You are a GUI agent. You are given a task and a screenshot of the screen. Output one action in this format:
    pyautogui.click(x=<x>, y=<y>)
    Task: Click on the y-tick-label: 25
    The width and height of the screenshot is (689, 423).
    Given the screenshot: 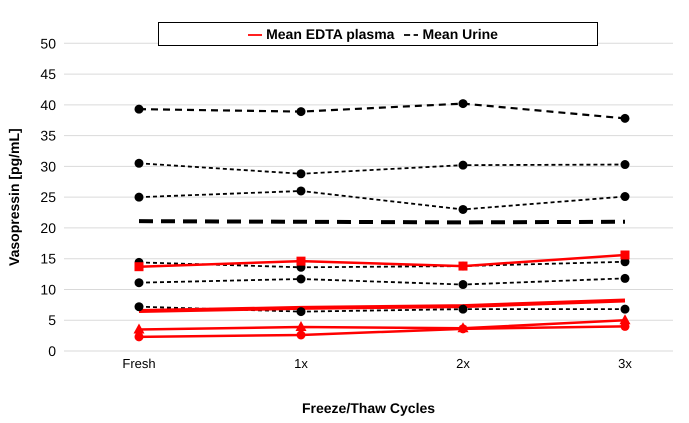 What is the action you would take?
    pyautogui.click(x=48, y=197)
    